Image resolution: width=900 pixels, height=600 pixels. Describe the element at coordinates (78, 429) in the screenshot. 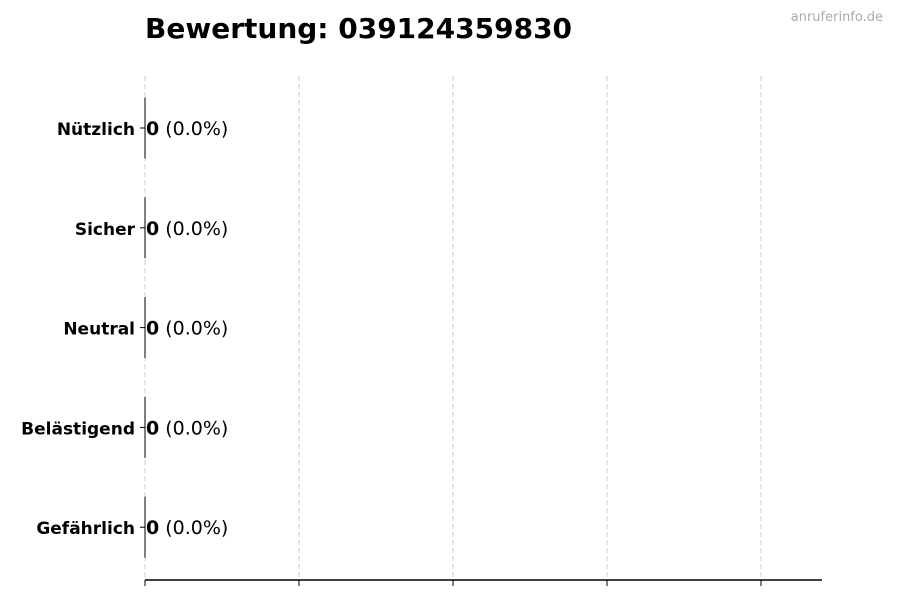

I see `y-tick-label: Belästigend` at that location.